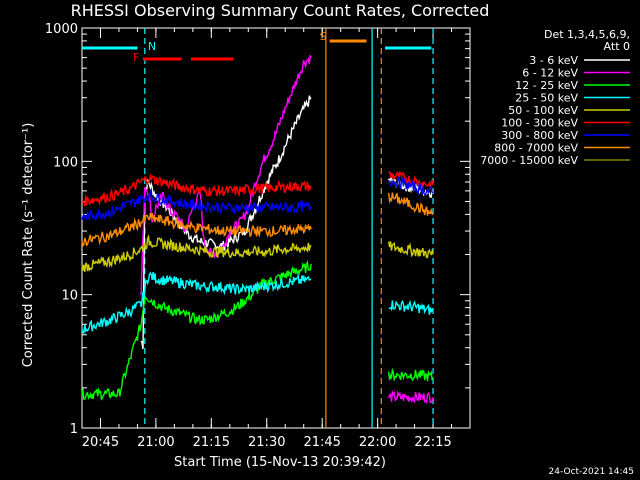 This screenshot has width=640, height=480. I want to click on series-line-100-300-kev, so click(196, 190).